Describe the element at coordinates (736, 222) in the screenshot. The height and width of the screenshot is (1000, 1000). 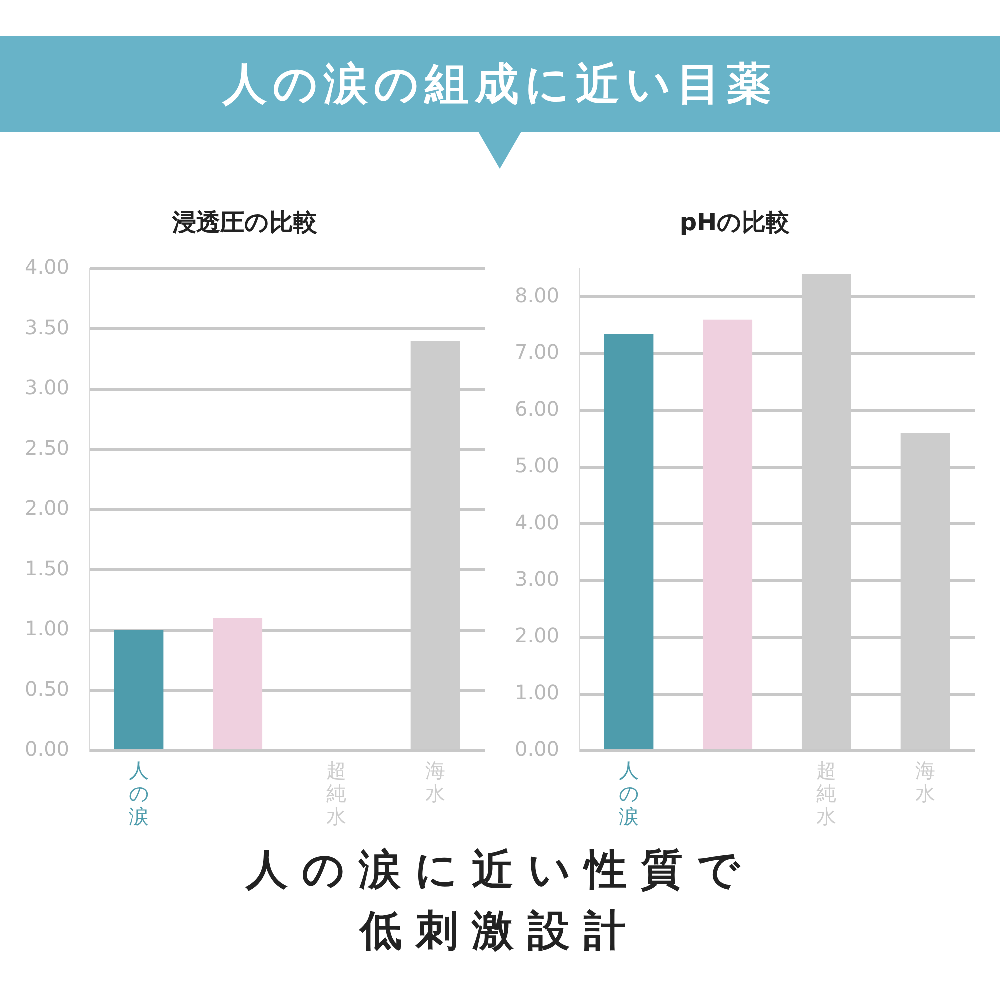
I see `chart-title: pHの比較` at that location.